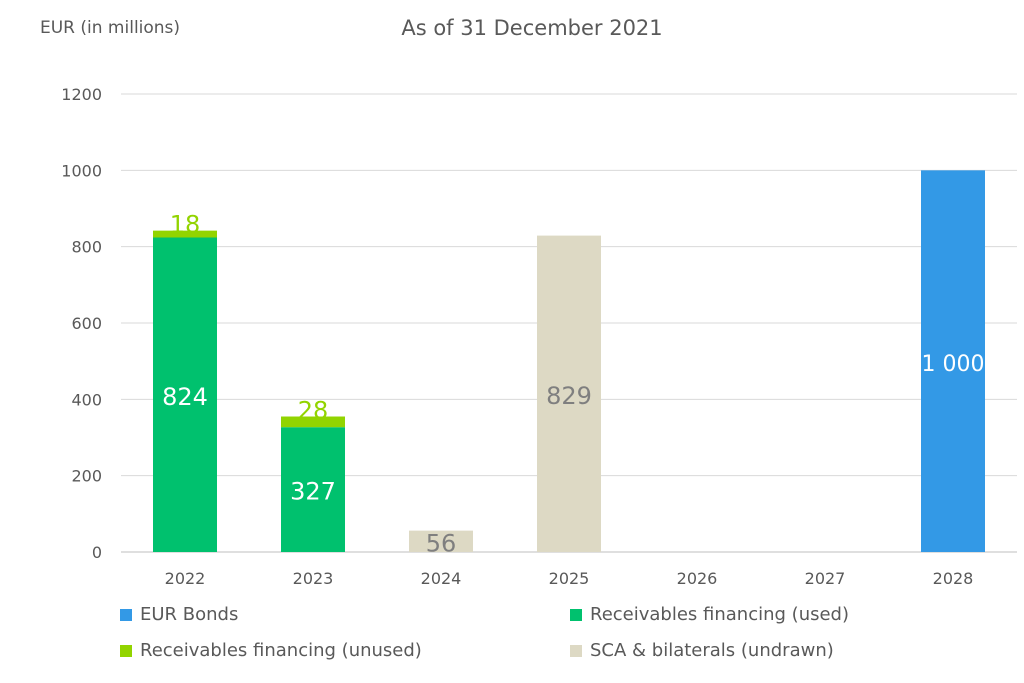 The image size is (1024, 683). What do you see at coordinates (86, 476) in the screenshot?
I see `y-tick-label: 200` at bounding box center [86, 476].